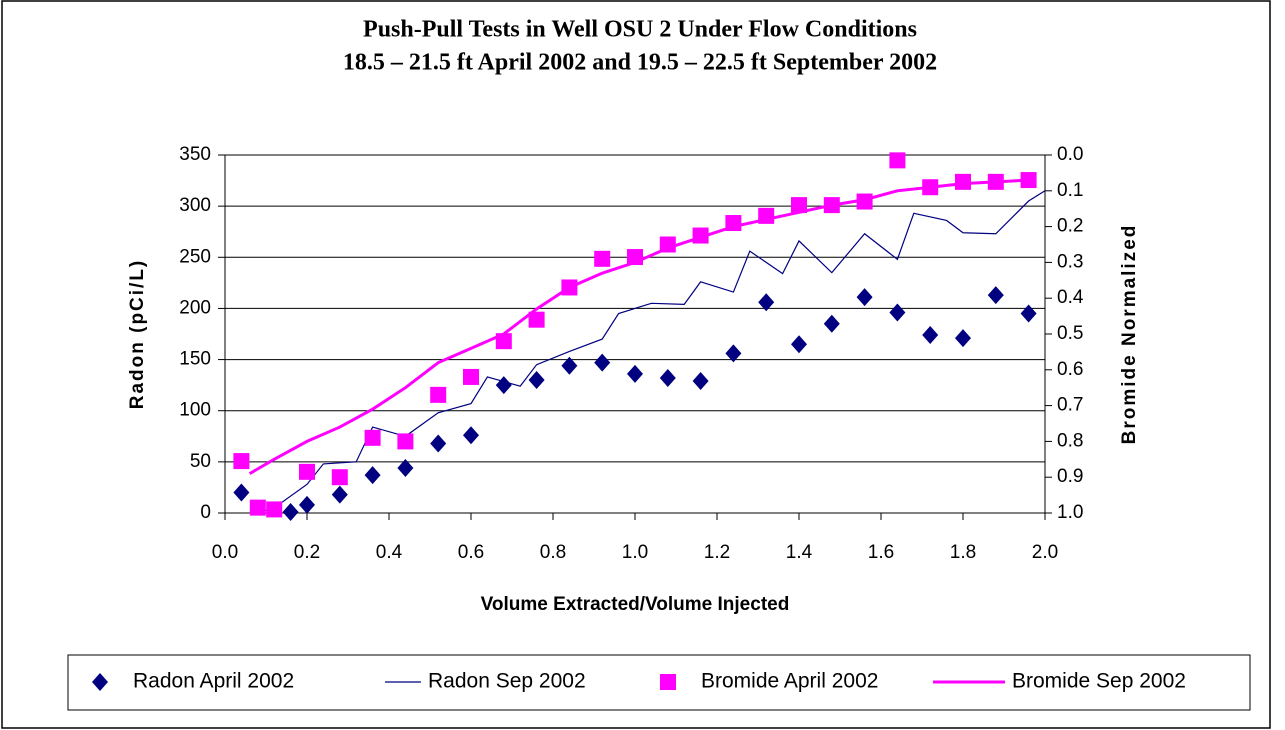 The width and height of the screenshot is (1285, 730). I want to click on legend-label: Radon Sep 2002, so click(507, 681).